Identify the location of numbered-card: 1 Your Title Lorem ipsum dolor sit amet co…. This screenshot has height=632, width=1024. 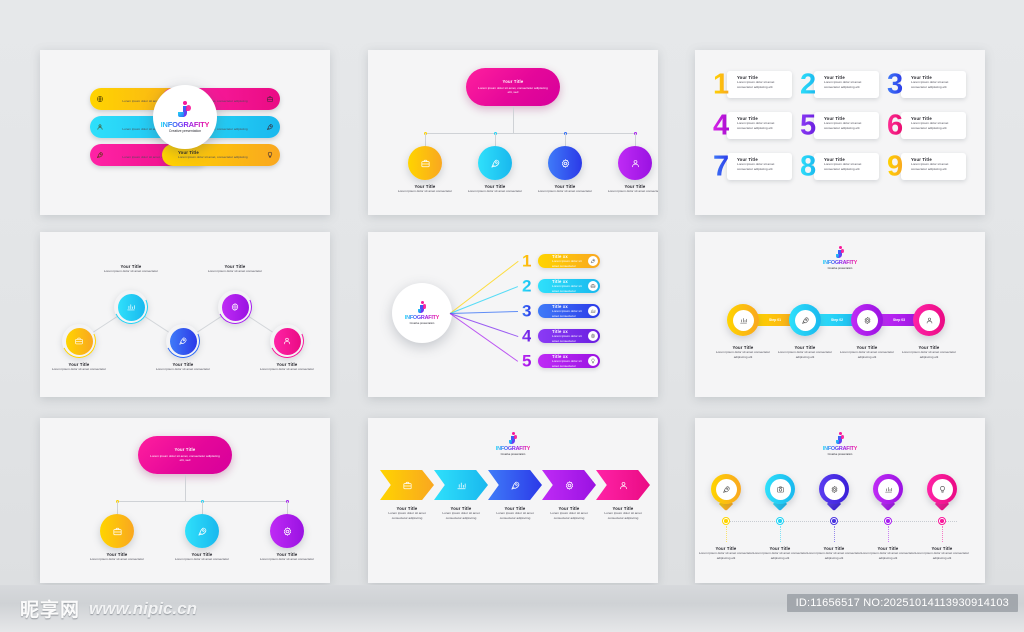
(752, 85).